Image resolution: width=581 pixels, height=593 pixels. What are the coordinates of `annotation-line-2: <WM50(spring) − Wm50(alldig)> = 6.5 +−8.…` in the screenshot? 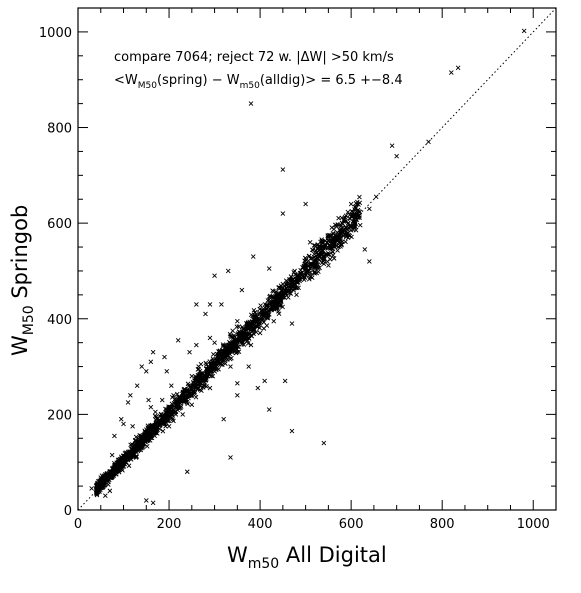 It's located at (258, 82).